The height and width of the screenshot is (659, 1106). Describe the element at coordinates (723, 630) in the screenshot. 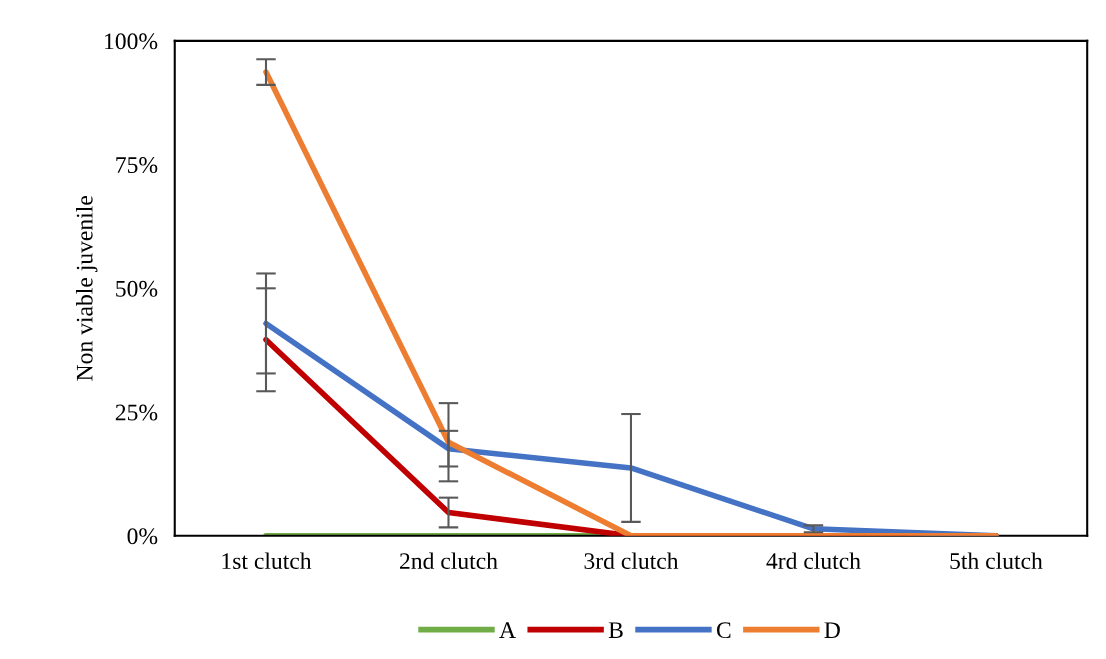

I see `legend-label: C` at that location.